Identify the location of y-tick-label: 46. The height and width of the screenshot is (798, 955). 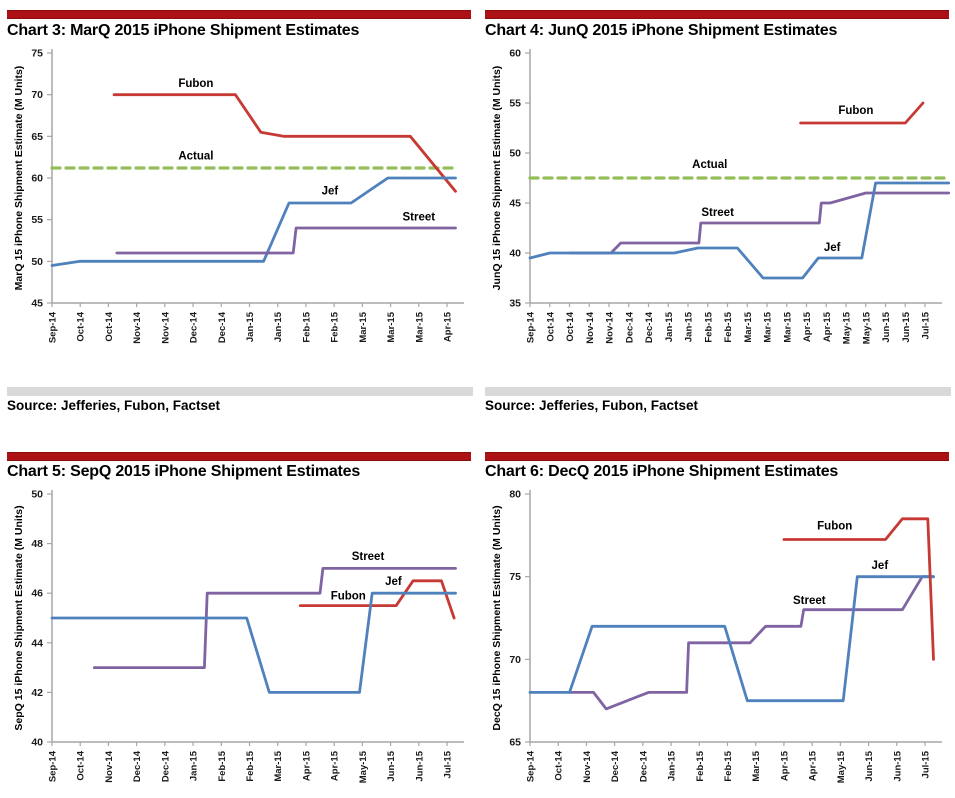
(37, 594).